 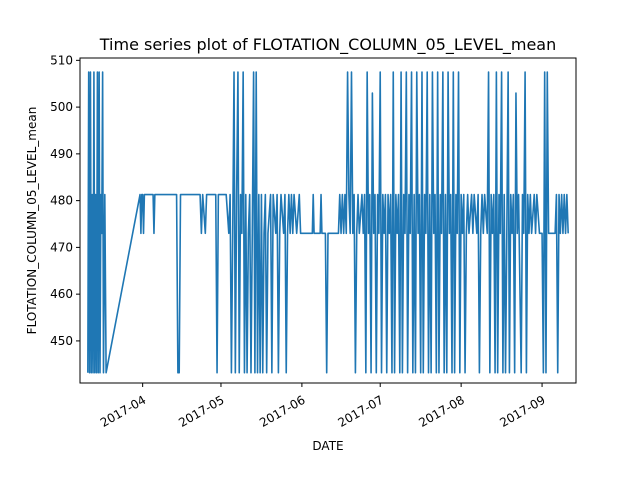 I want to click on y-axis: 450 460 470 480 490 500 510, so click(x=65, y=200).